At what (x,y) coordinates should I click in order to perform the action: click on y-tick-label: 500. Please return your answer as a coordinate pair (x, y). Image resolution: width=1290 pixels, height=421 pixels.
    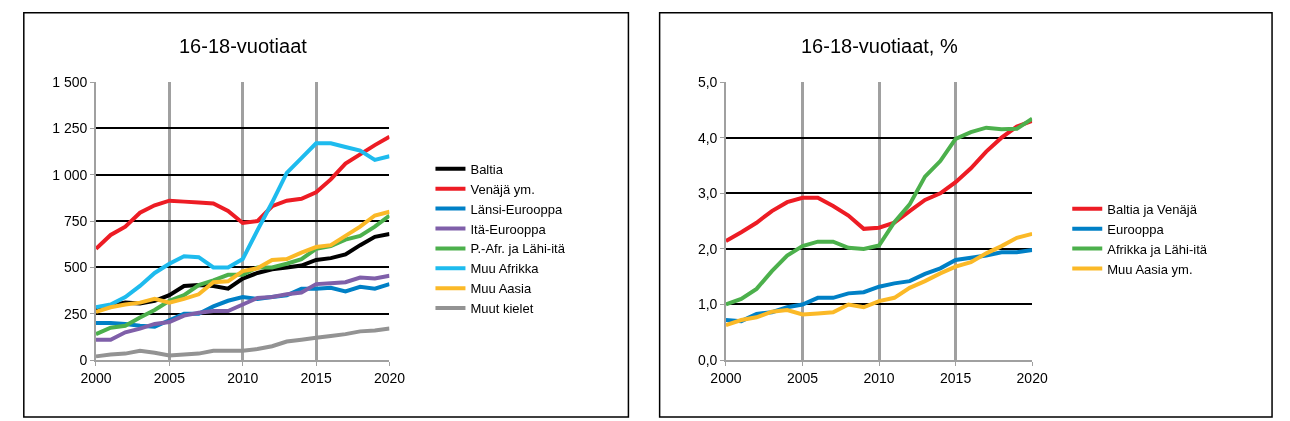
    Looking at the image, I should click on (76, 267).